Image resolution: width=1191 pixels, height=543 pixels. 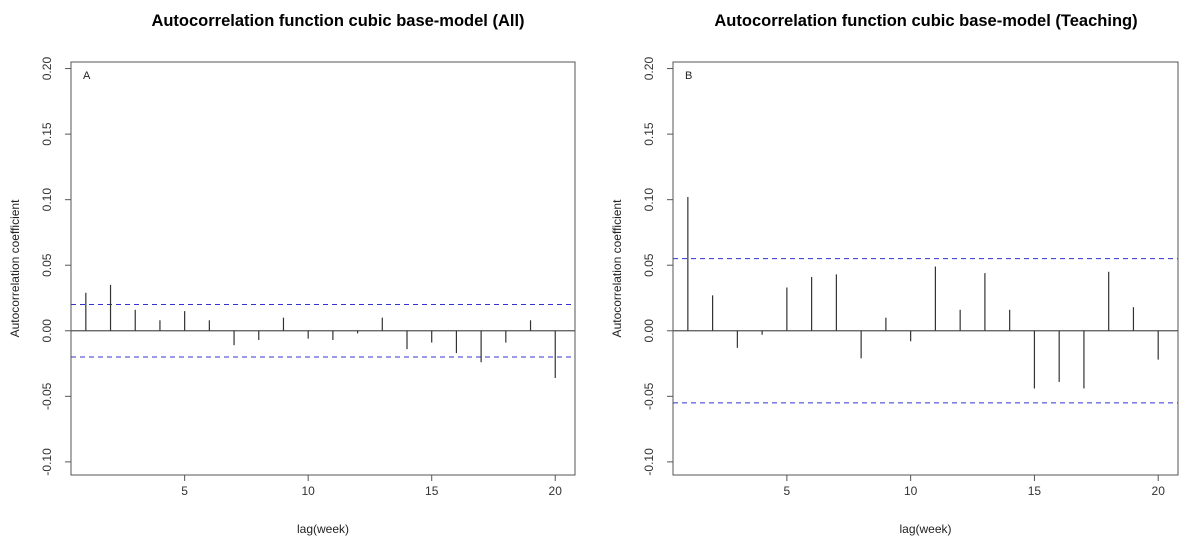 I want to click on panel-label: A, so click(x=87, y=76).